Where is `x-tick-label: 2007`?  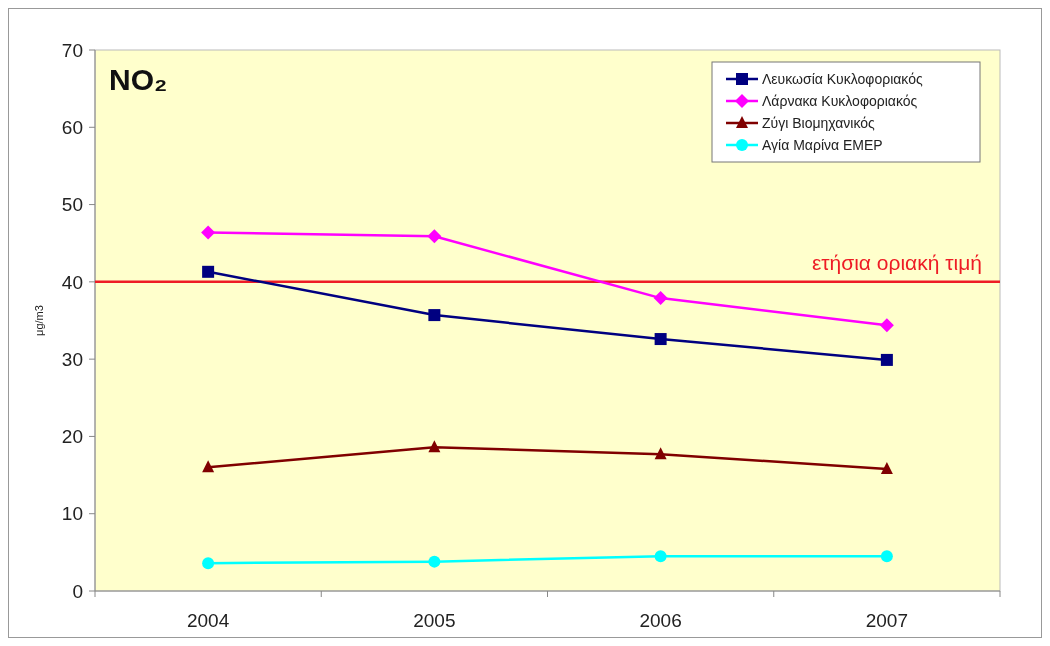
x-tick-label: 2007 is located at coordinates (887, 620).